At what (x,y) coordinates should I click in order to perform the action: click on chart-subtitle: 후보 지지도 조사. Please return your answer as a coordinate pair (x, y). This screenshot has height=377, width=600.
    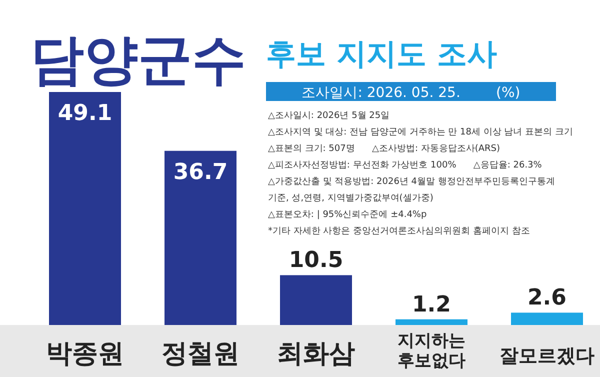
    Looking at the image, I should click on (381, 54).